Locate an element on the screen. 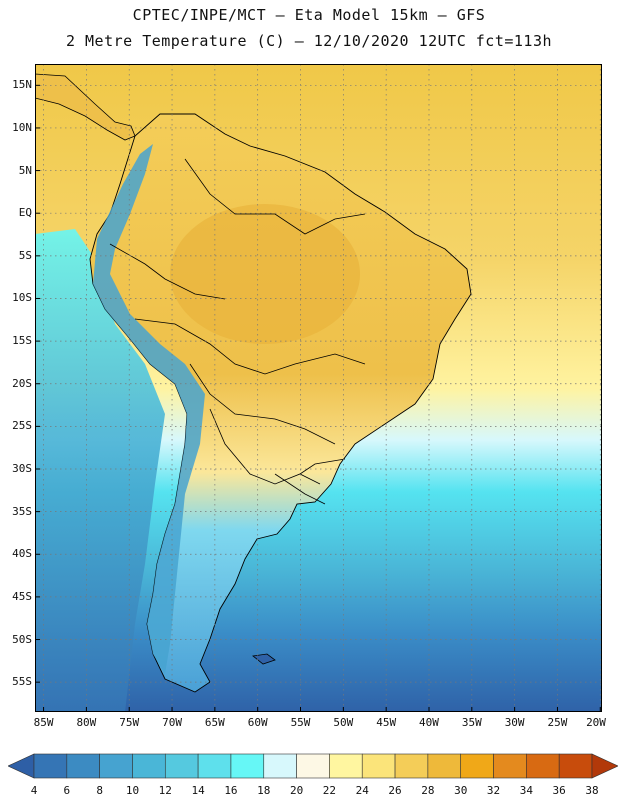 This screenshot has height=800, width=618. lat-label: 55S is located at coordinates (22, 682).